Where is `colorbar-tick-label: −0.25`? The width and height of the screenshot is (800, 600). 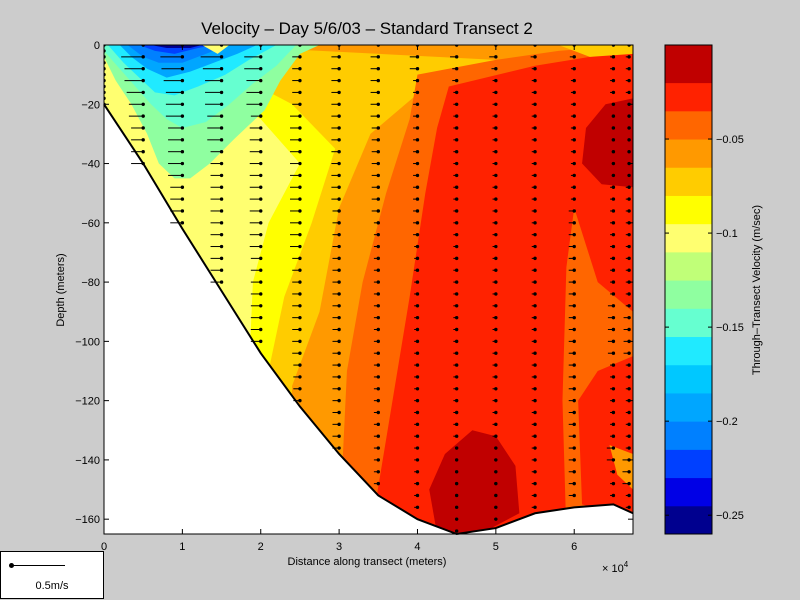 colorbar-tick-label: −0.25 is located at coordinates (730, 516).